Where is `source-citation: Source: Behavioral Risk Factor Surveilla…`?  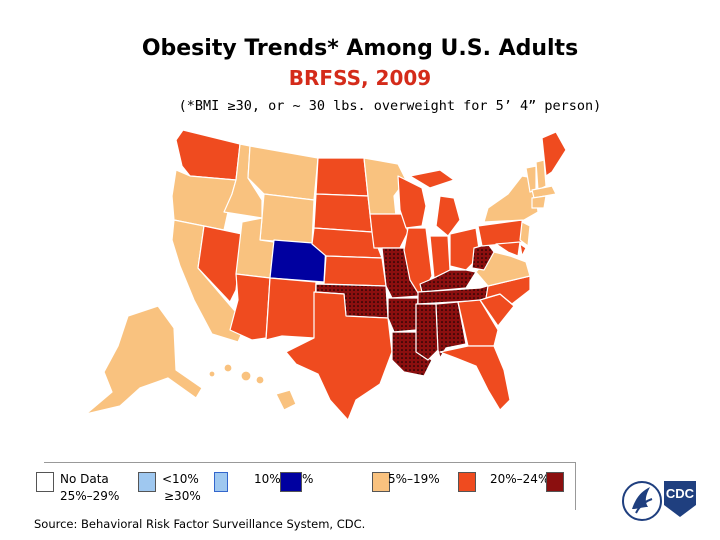
source-citation: Source: Behavioral Risk Factor Surveilla… is located at coordinates (200, 524).